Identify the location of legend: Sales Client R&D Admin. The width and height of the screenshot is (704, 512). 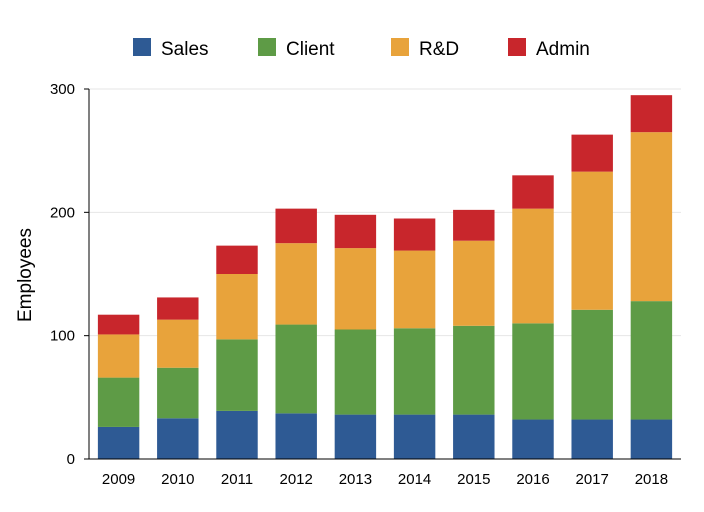
(361, 49).